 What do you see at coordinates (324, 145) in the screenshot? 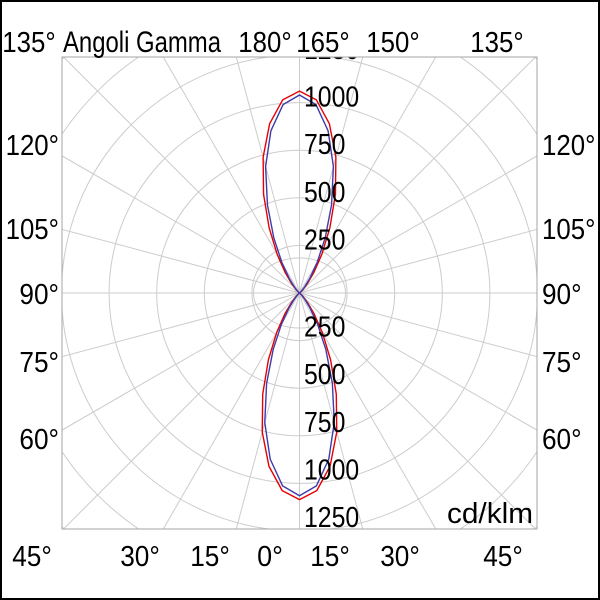
I see `radial-tick-label-above: 750` at bounding box center [324, 145].